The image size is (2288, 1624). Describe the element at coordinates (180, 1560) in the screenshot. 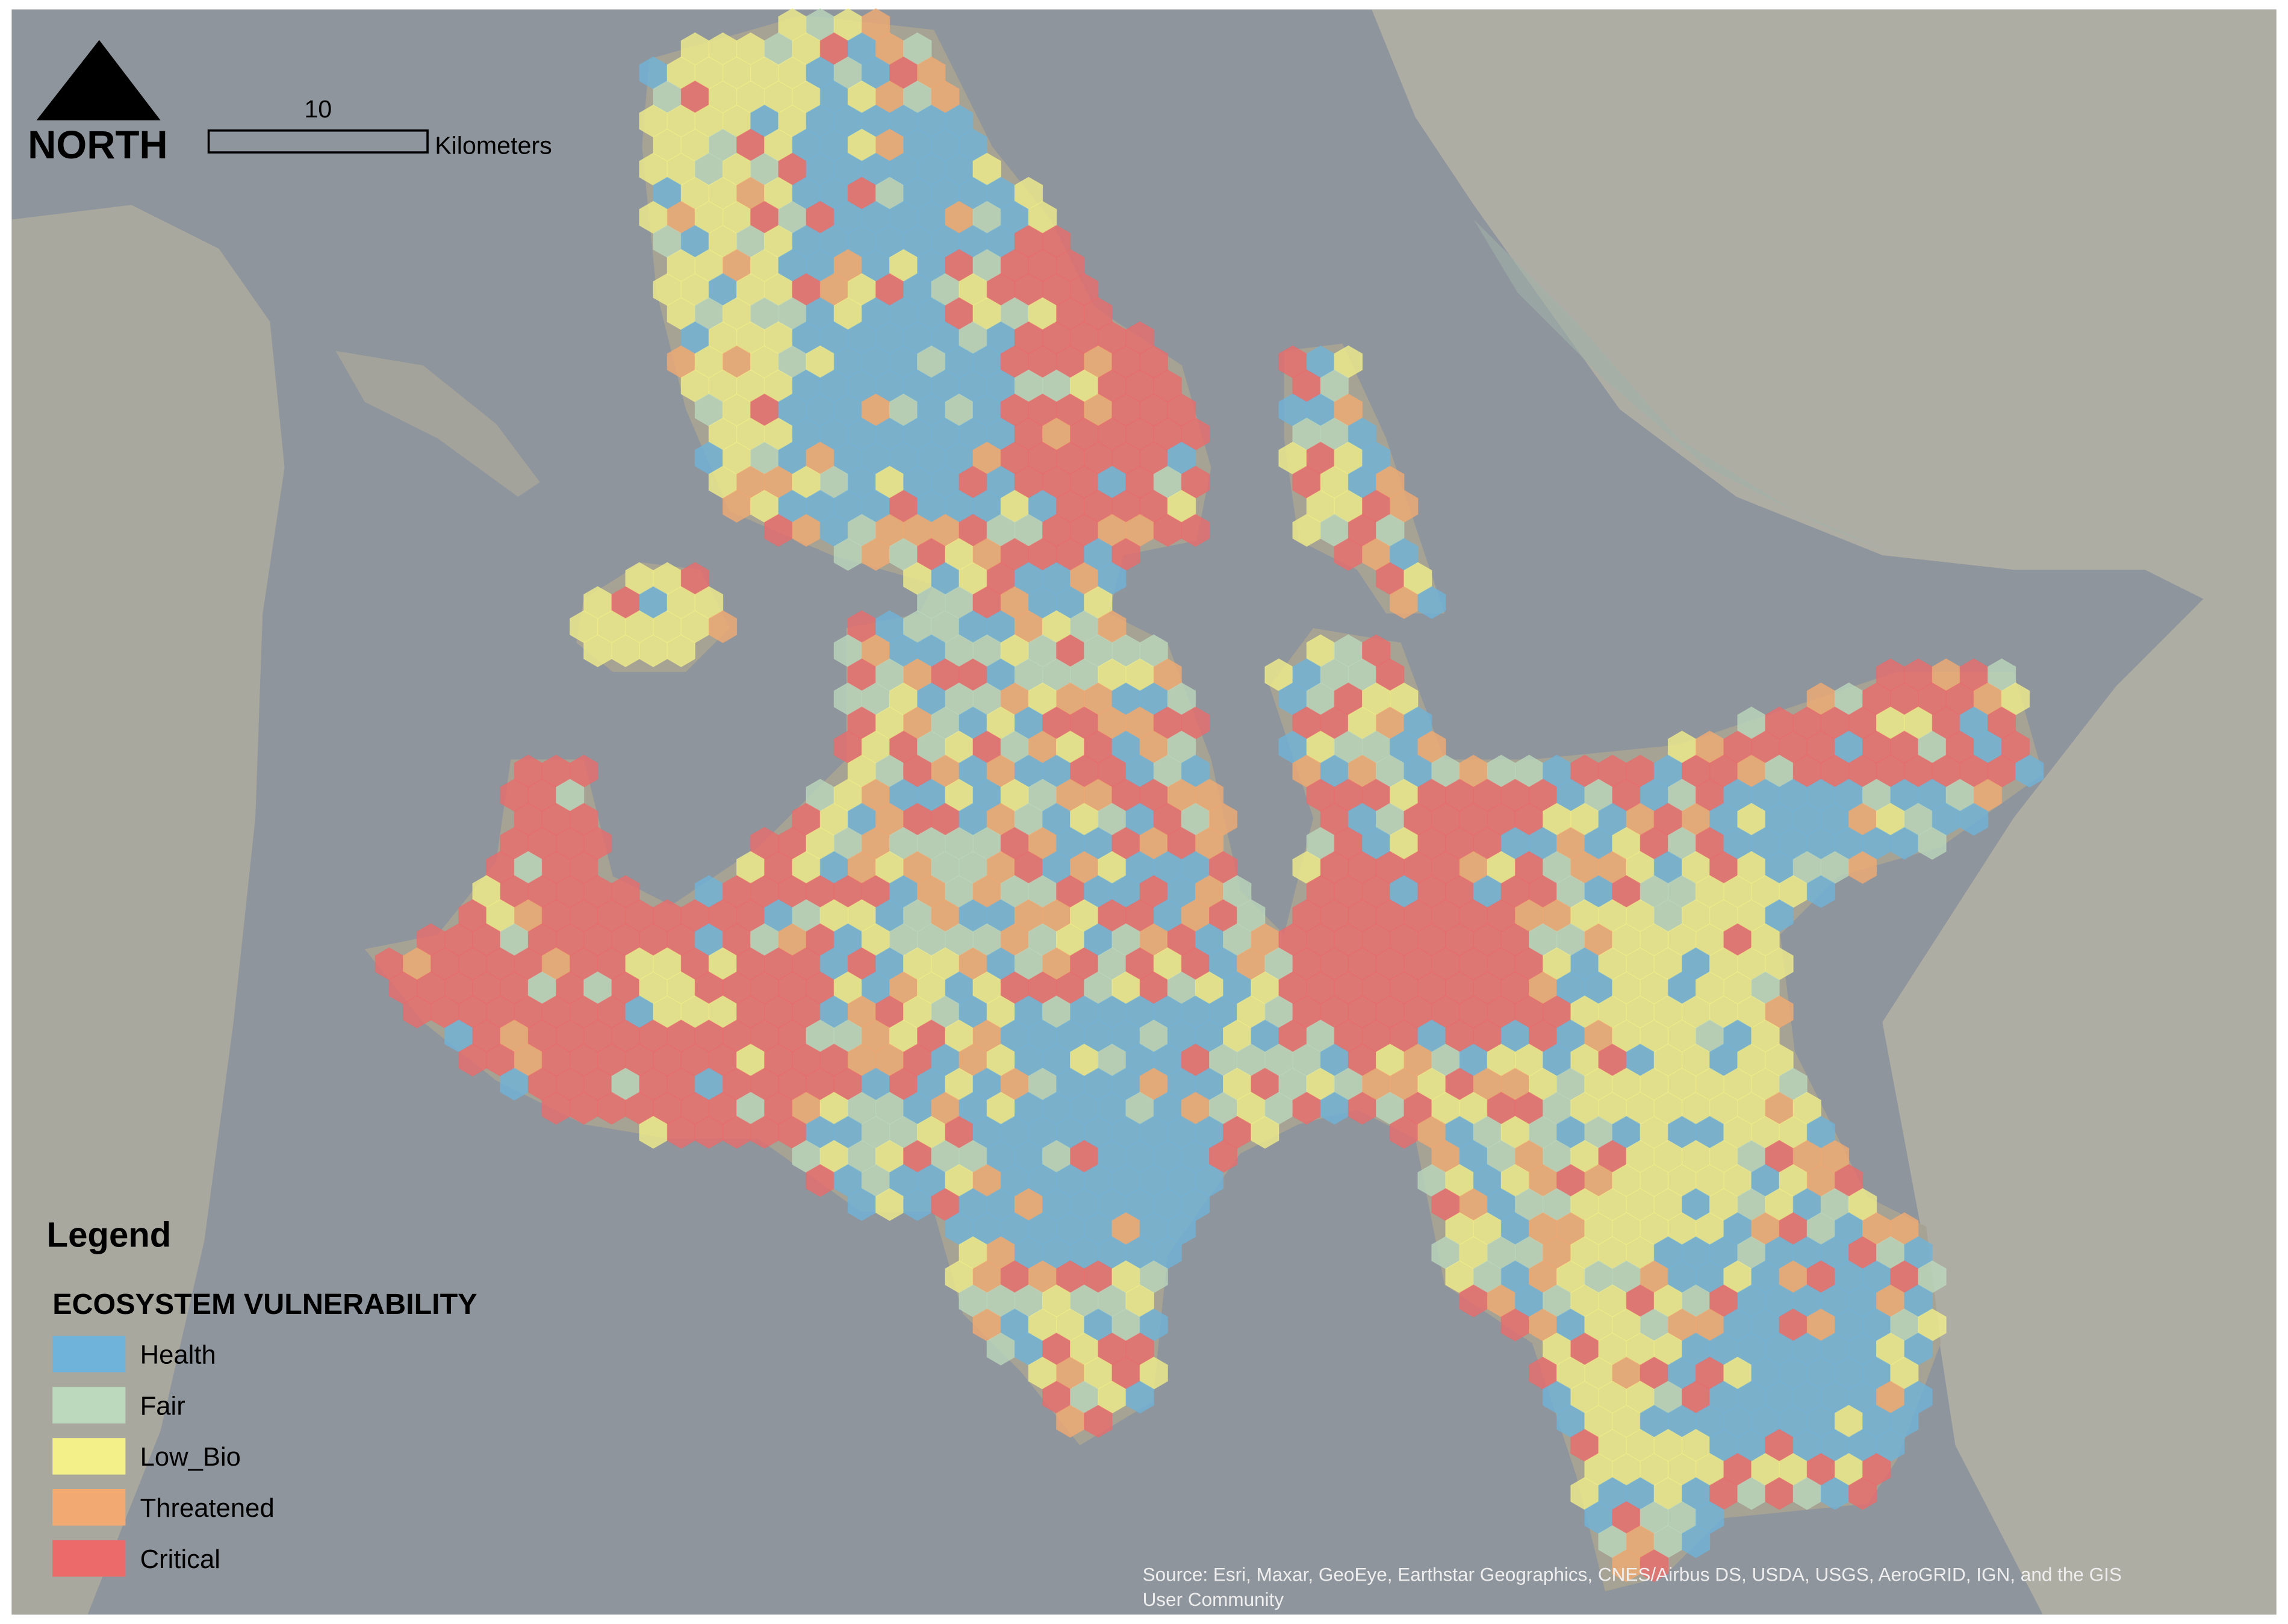

I see `legend-label: Critical` at that location.